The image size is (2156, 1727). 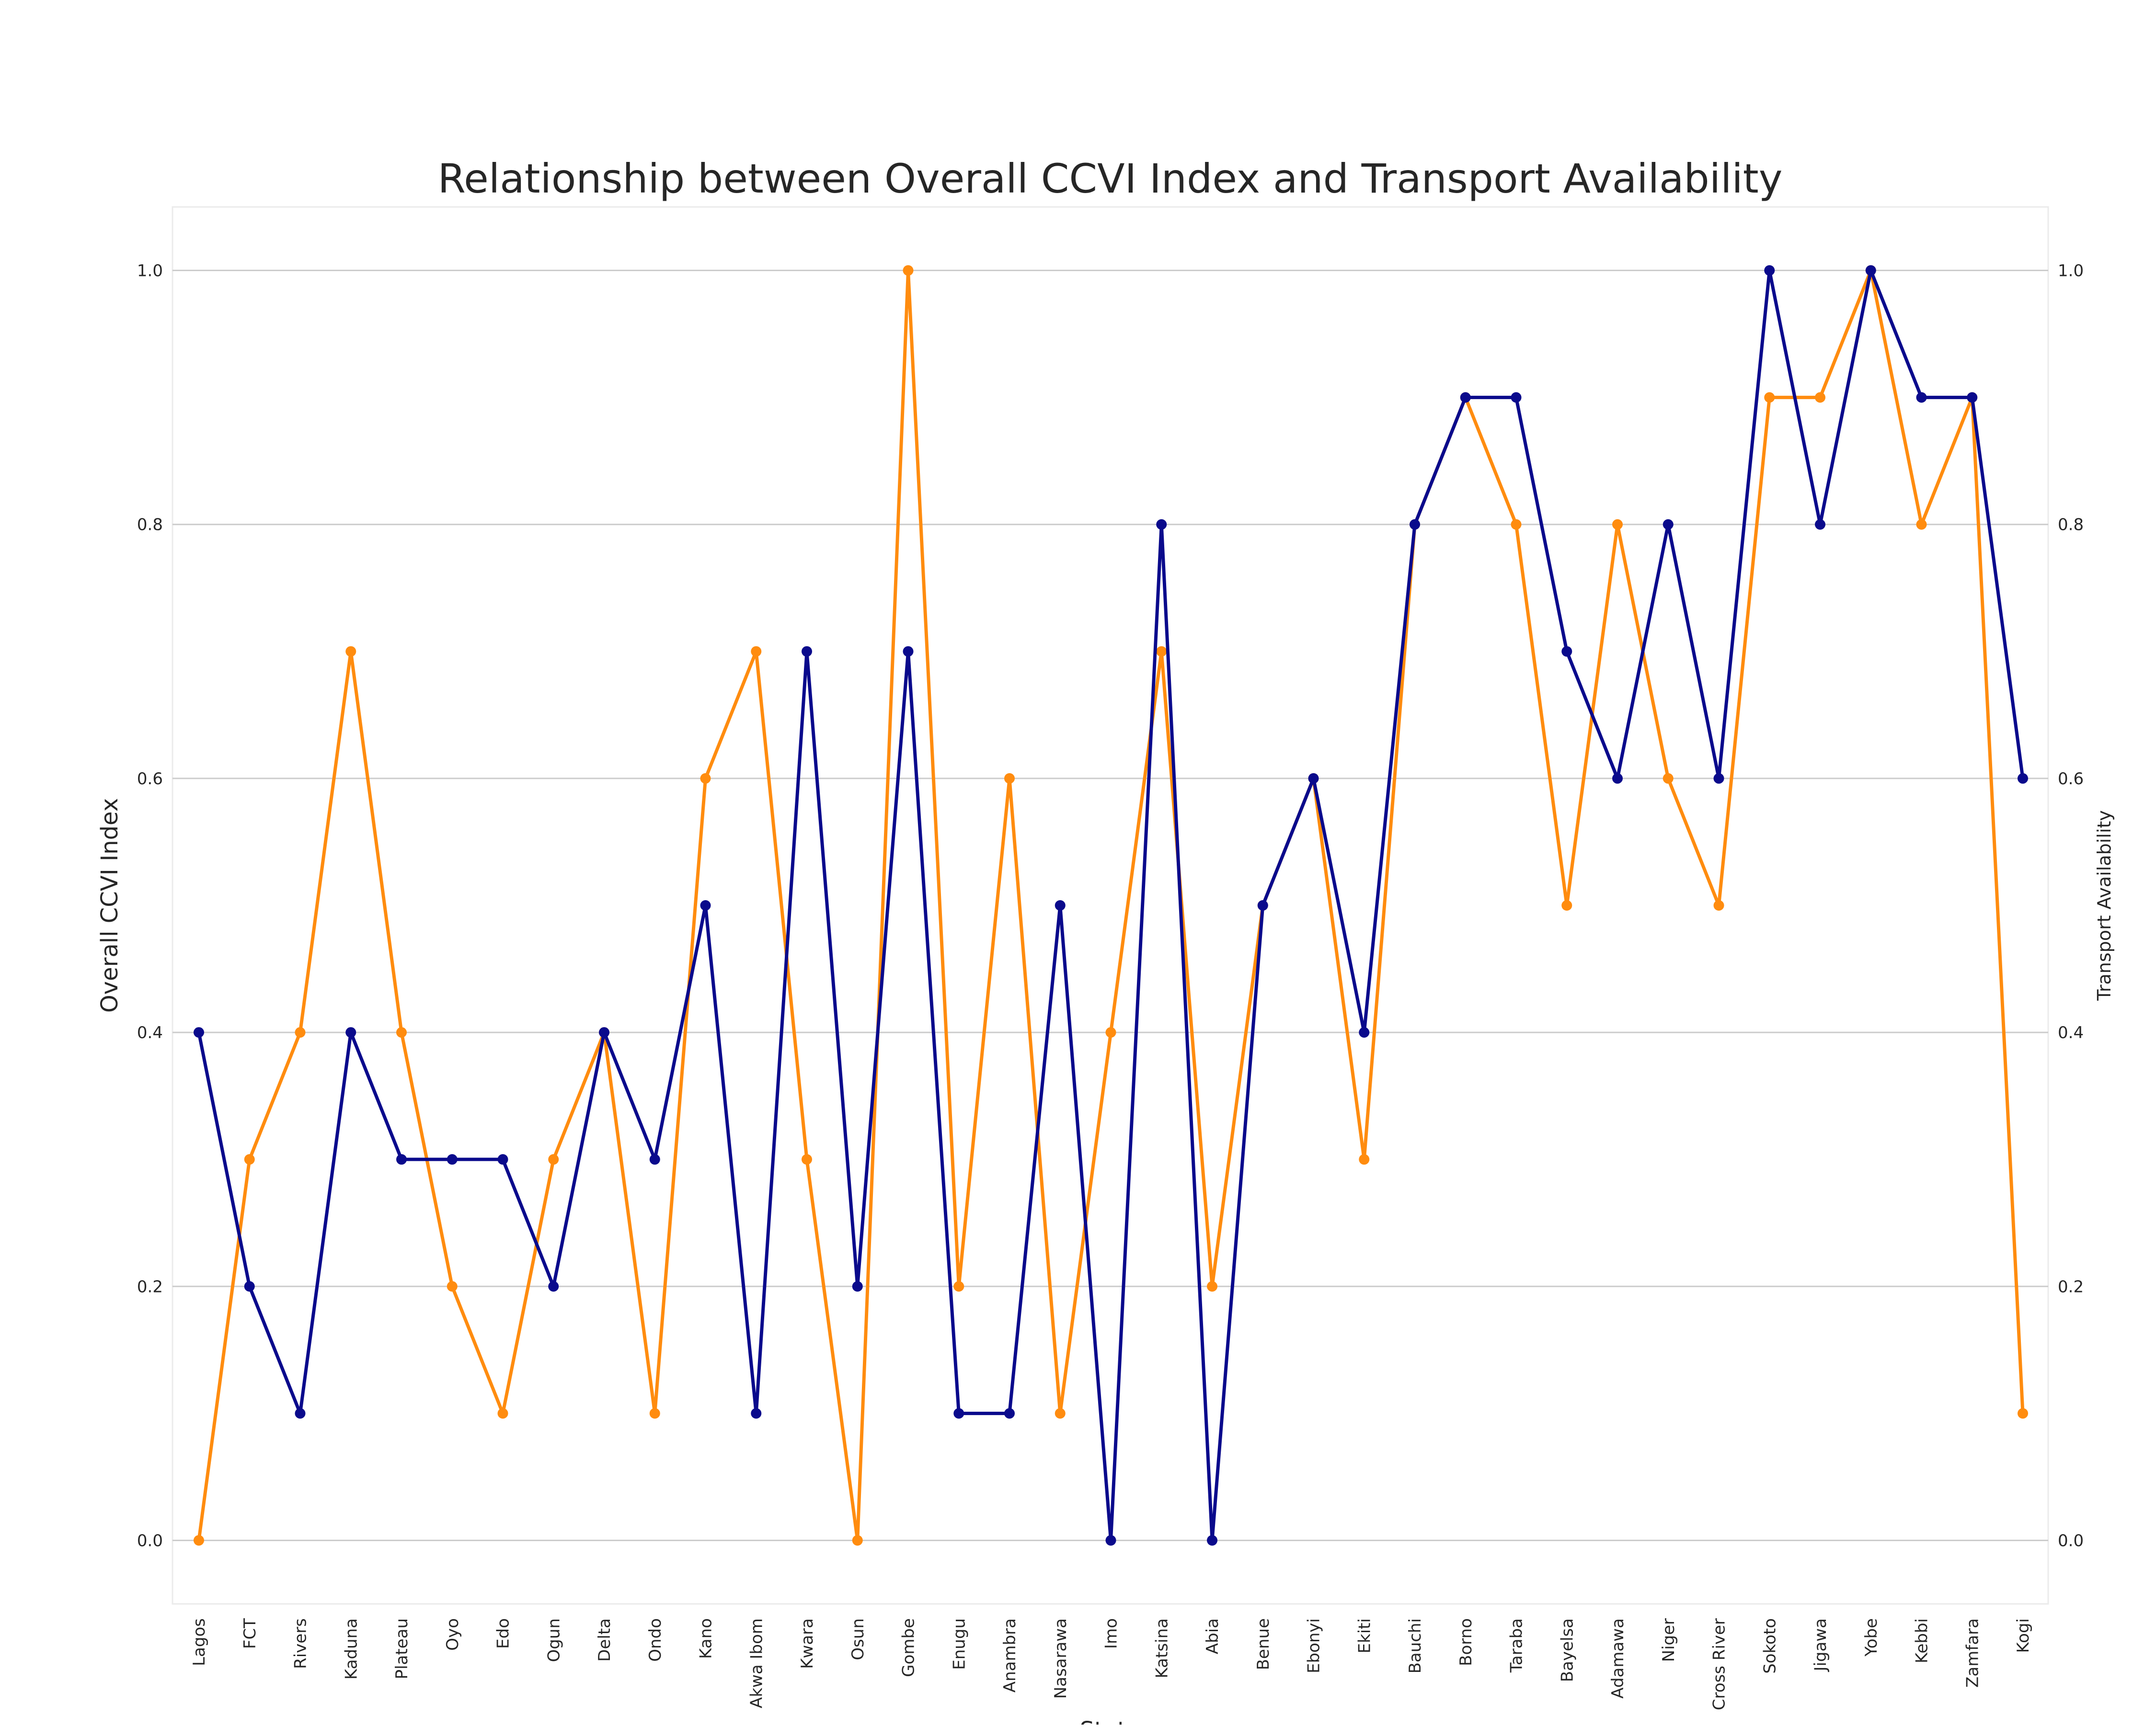 What do you see at coordinates (1972, 1653) in the screenshot?
I see `x-tick-label: Zamfara` at bounding box center [1972, 1653].